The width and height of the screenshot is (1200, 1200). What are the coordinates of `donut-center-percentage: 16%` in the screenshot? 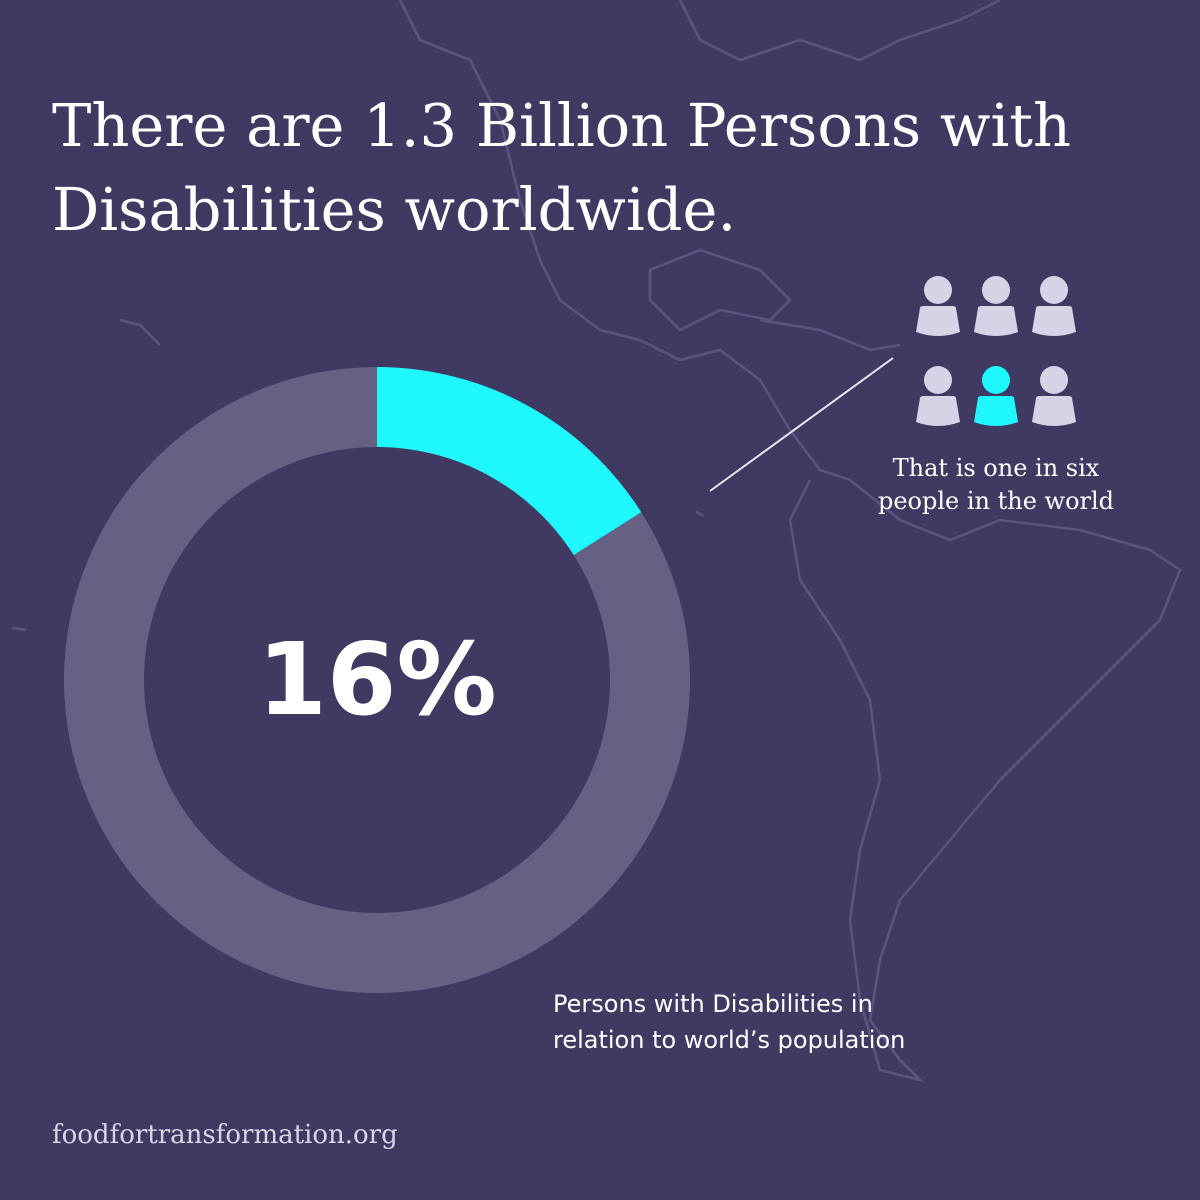 It's located at (377, 679).